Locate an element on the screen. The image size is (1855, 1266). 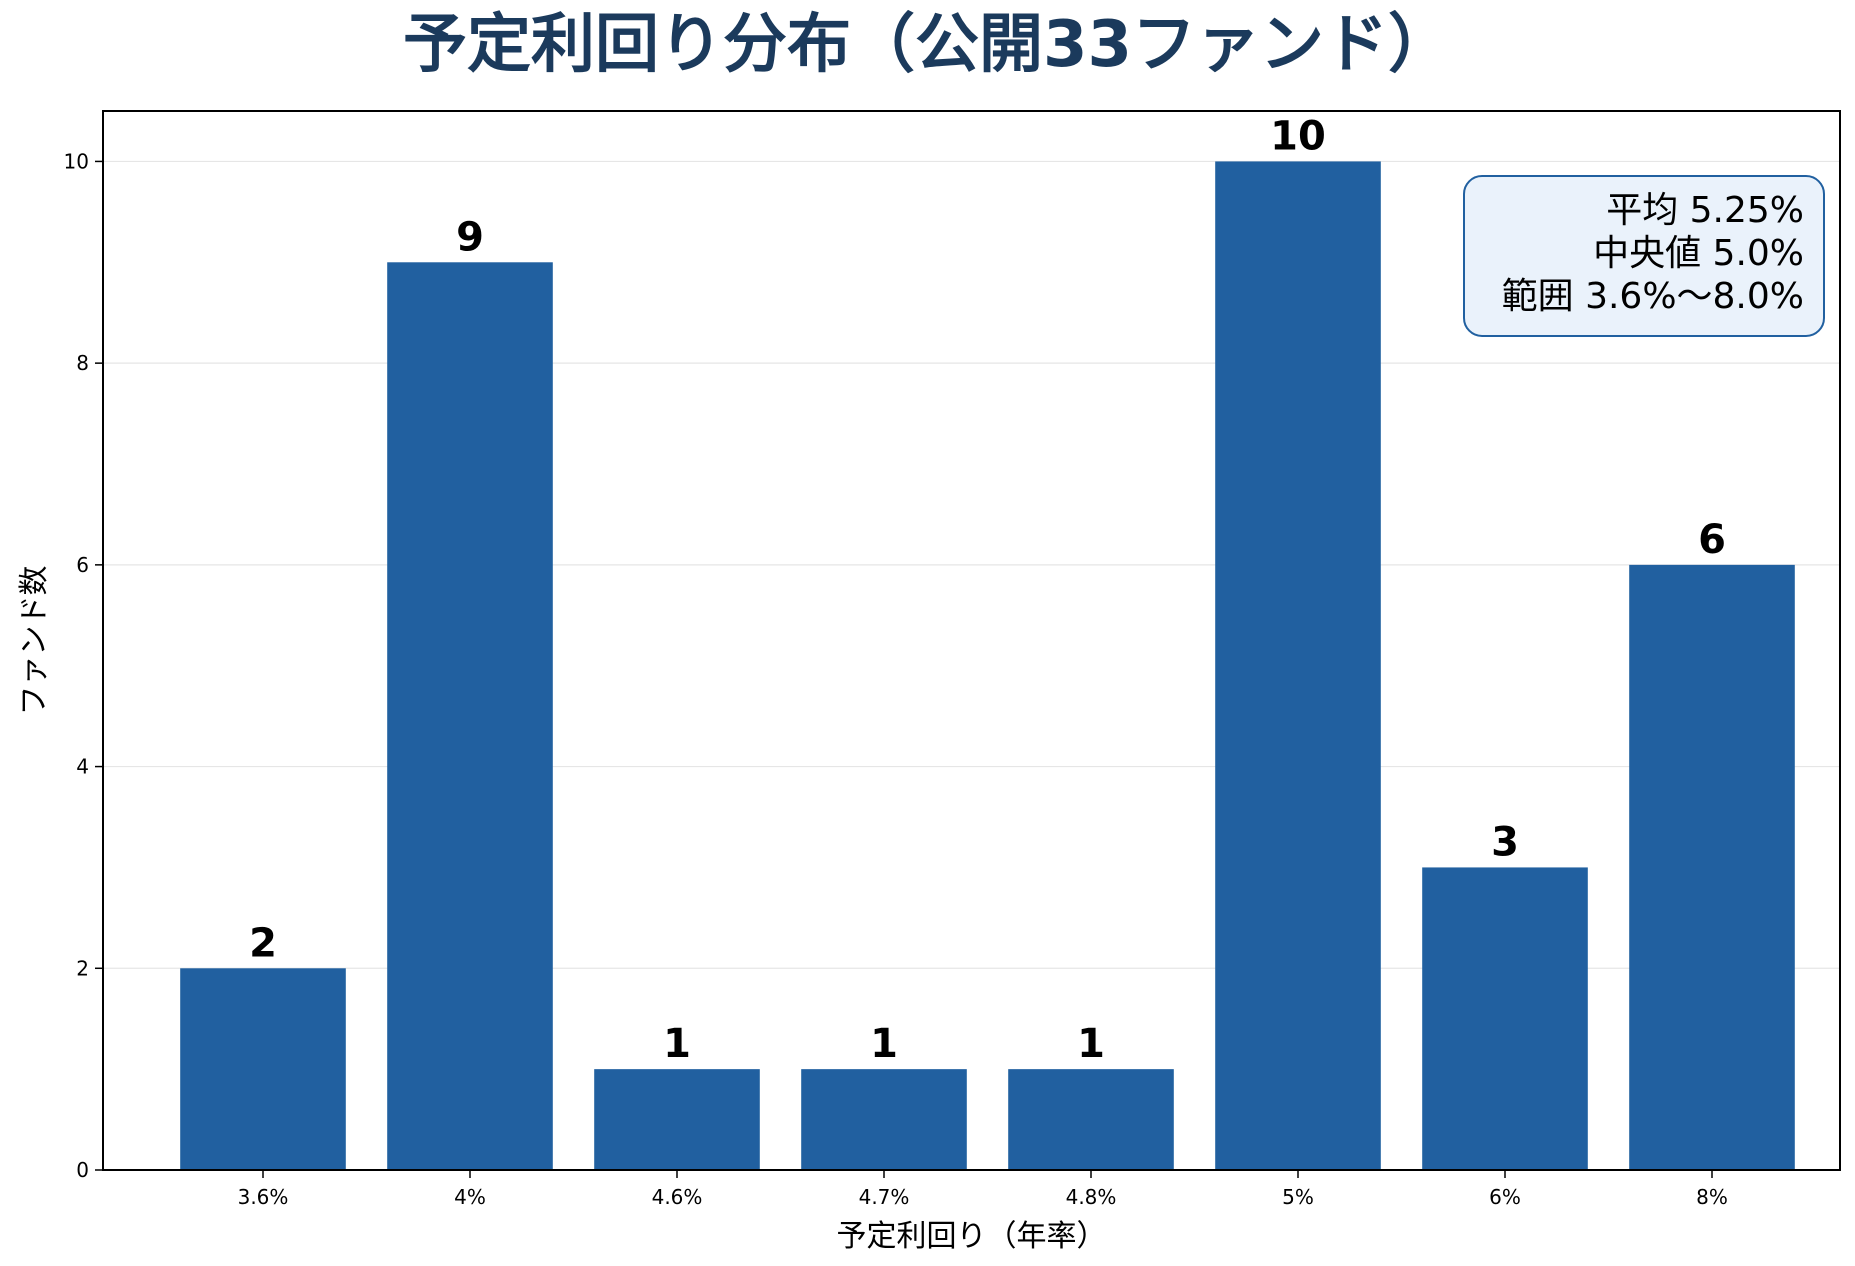
bar-value-label: 3 is located at coordinates (1505, 842).